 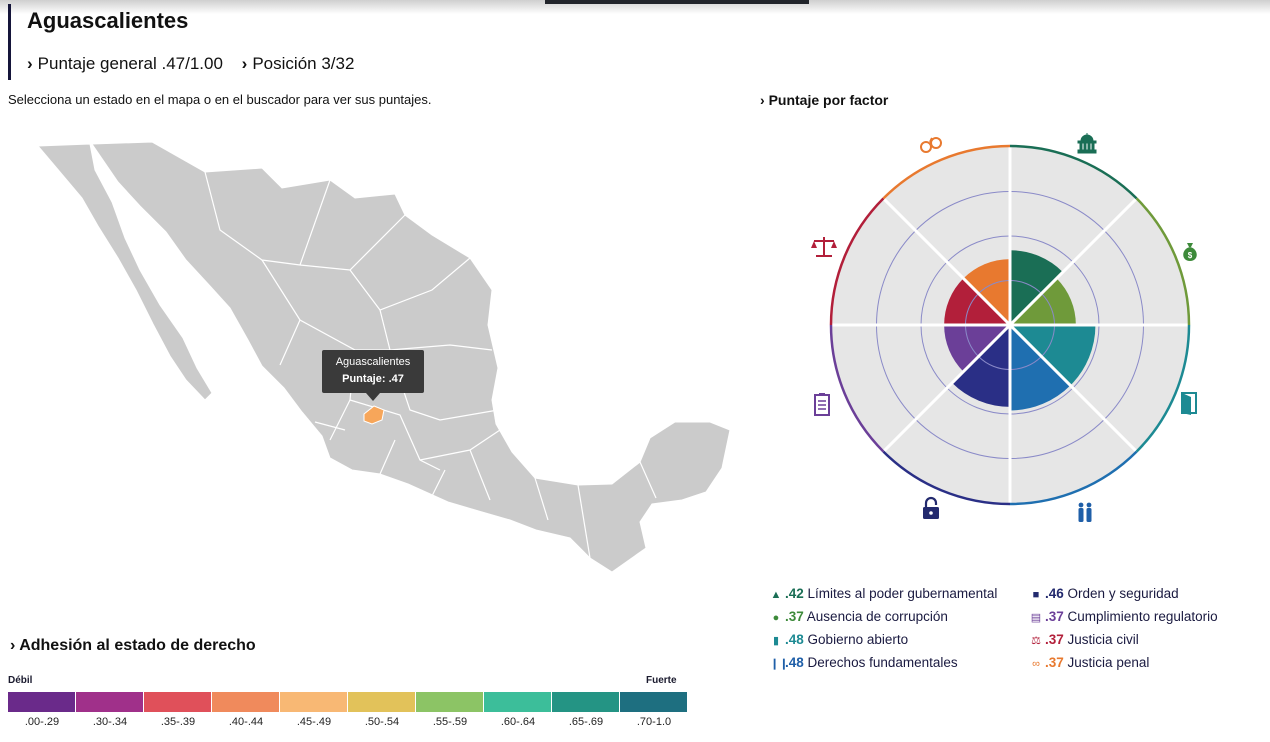 What do you see at coordinates (776, 618) in the screenshot?
I see `money-bag-icon: ●` at bounding box center [776, 618].